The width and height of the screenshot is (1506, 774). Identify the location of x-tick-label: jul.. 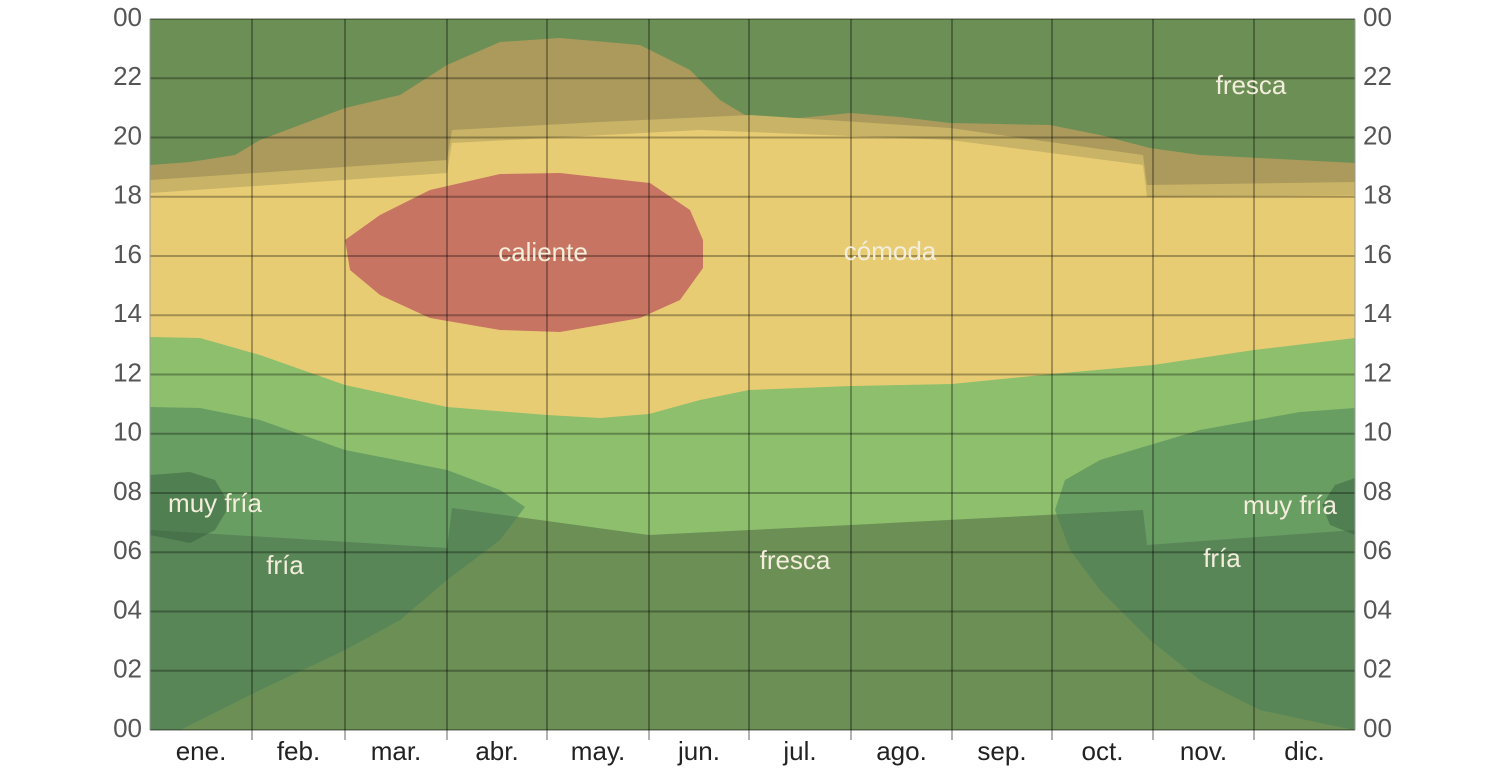
(799, 751).